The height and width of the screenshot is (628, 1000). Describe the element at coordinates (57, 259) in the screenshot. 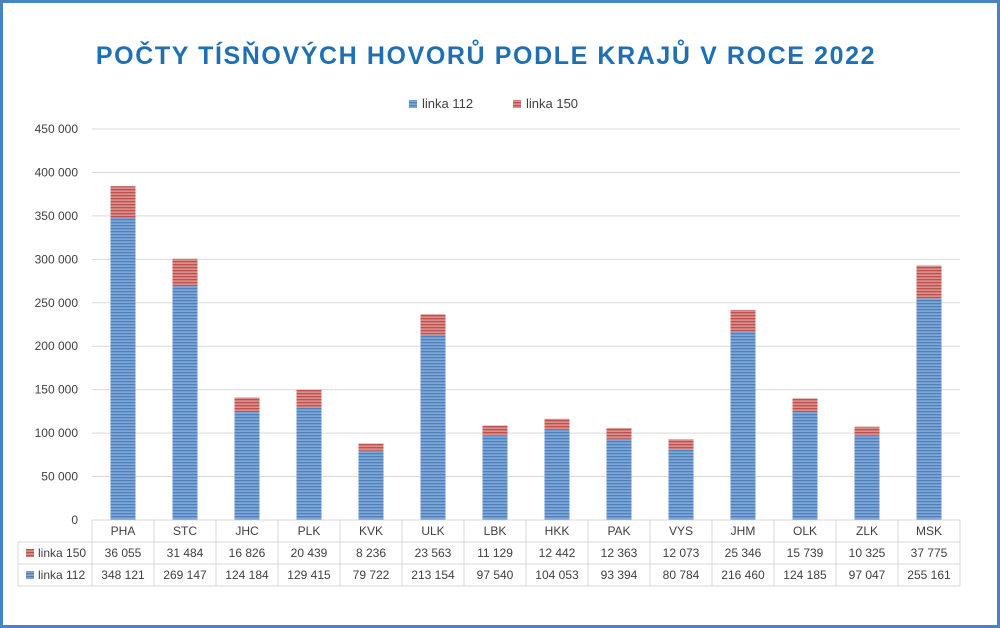

I see `y-tick-label: 300 000` at that location.